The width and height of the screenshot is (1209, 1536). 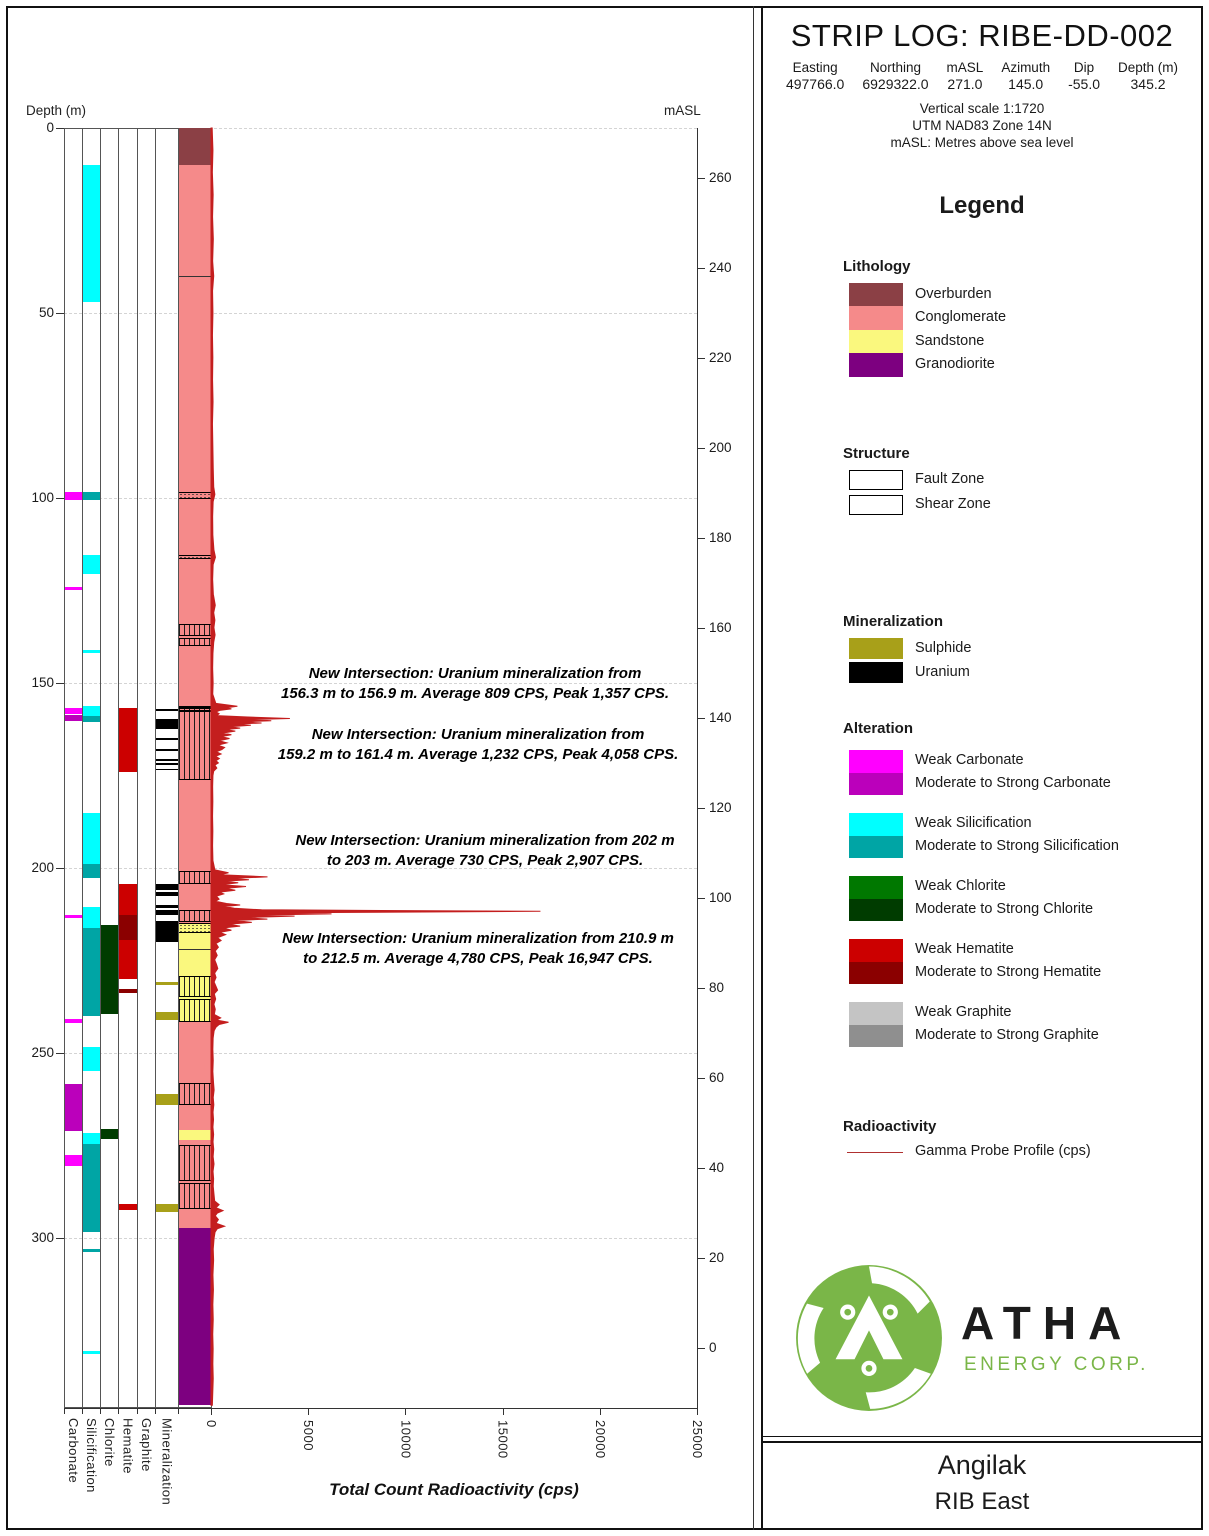 What do you see at coordinates (720, 537) in the screenshot?
I see `masl-tick-label: 180` at bounding box center [720, 537].